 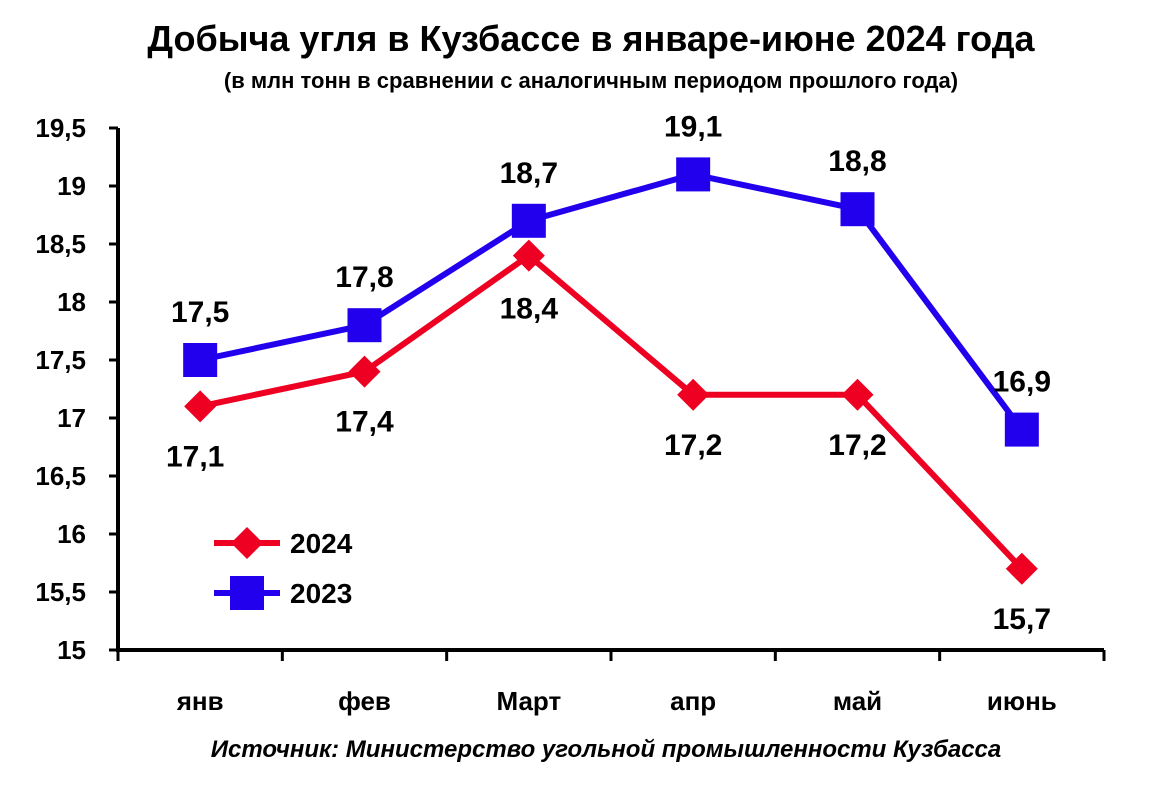 I want to click on y-tick-label: 17,5, so click(x=60, y=360).